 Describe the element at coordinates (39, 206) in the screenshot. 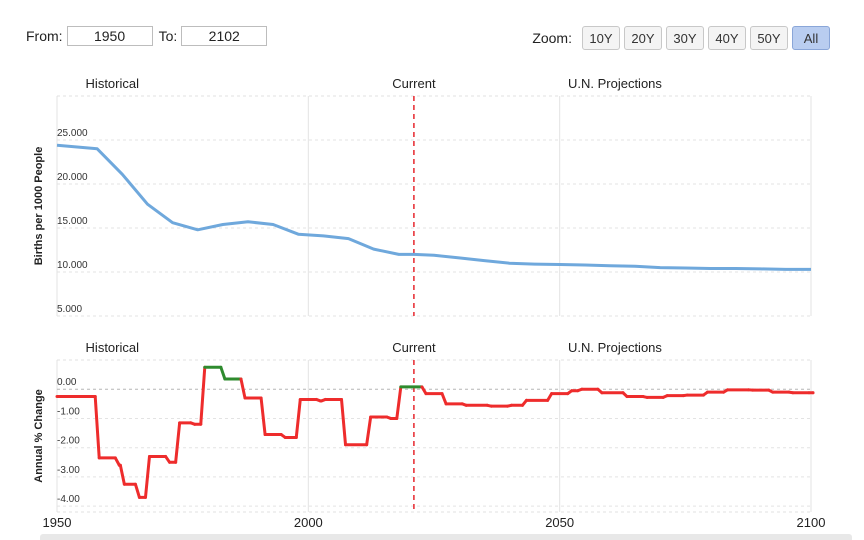

I see `y-axis-title: Births per 1000 People` at that location.